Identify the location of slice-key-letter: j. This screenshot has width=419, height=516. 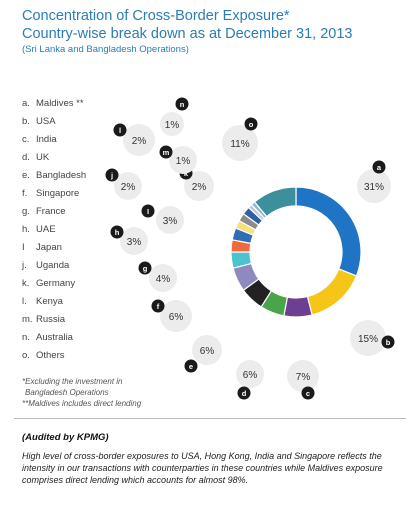
(111, 175).